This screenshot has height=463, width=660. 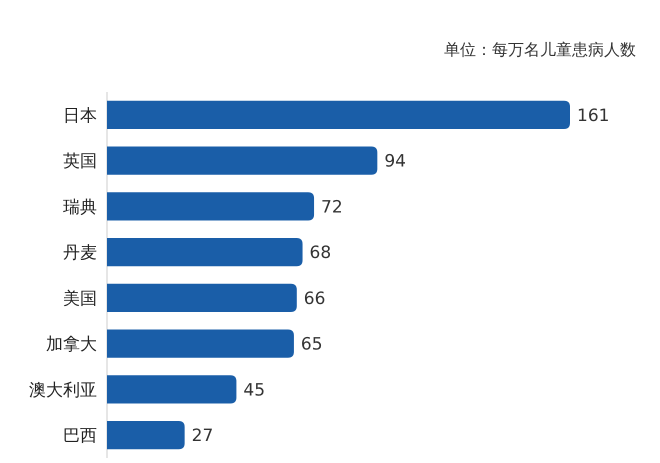 I want to click on y-tick-label: 丹麦, so click(x=80, y=253).